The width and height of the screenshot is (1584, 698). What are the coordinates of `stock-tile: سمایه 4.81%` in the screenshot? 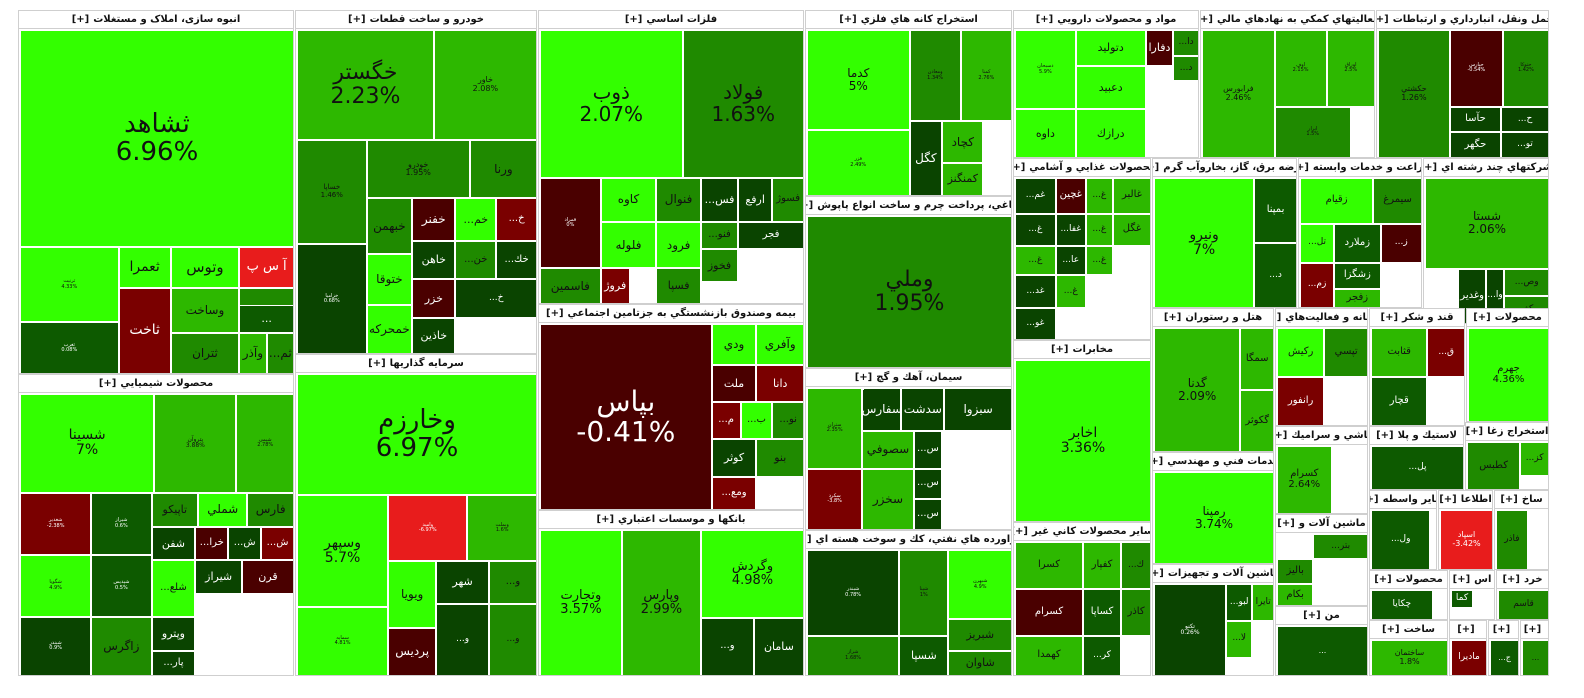 It's located at (343, 640).